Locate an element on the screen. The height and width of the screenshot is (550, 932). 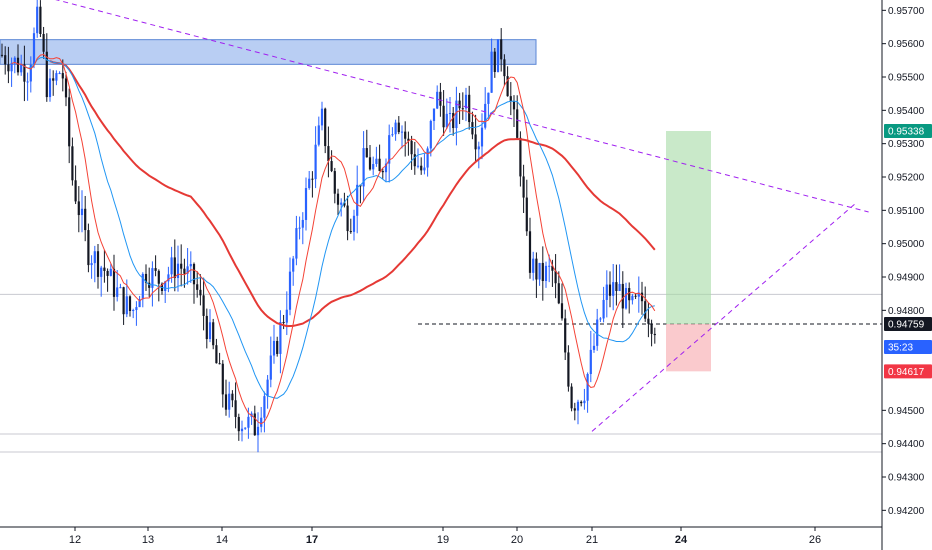
price-badge-label: 0.94617 is located at coordinates (906, 372).